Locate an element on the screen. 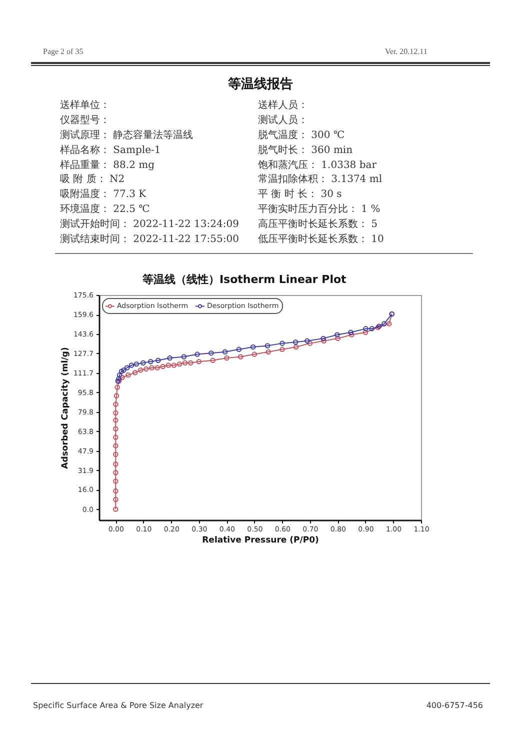  text: 环境温度： 22.5 ℃ is located at coordinates (105, 210).